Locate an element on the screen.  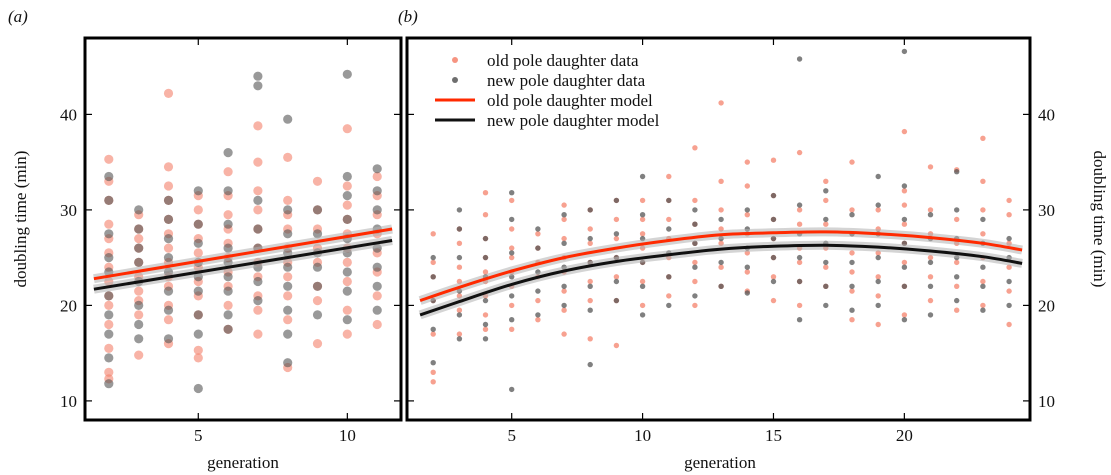
panel-a-label: (a) is located at coordinates (18, 16).